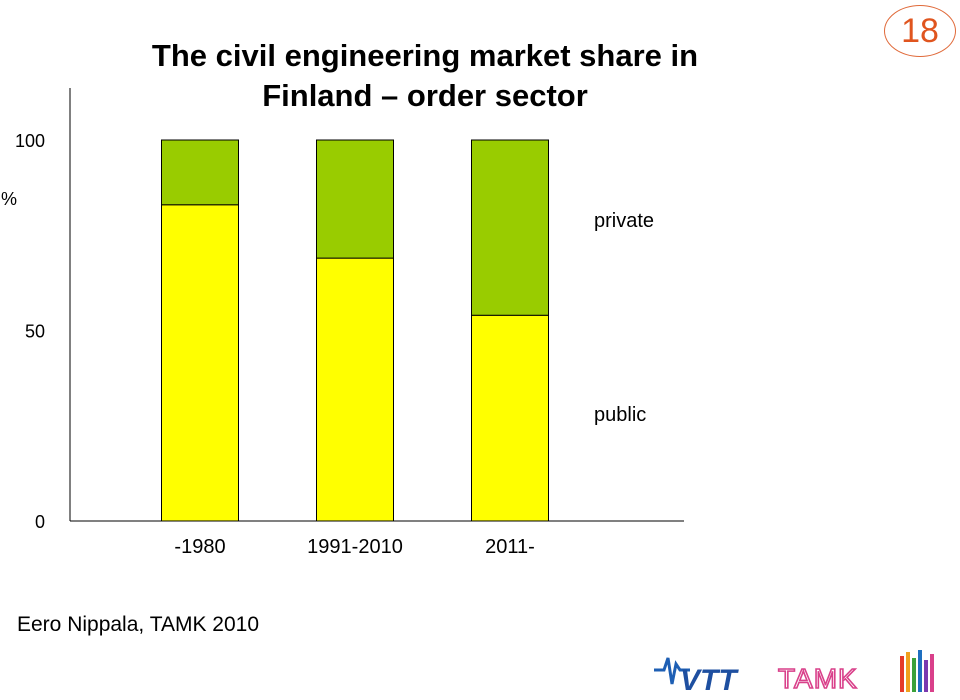  I want to click on x-tick-label: -1980, so click(199, 547).